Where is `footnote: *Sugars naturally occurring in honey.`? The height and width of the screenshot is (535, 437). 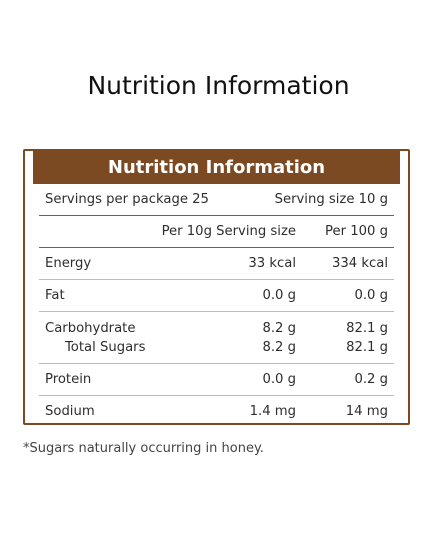
footnote: *Sugars naturally occurring in honey. is located at coordinates (143, 448).